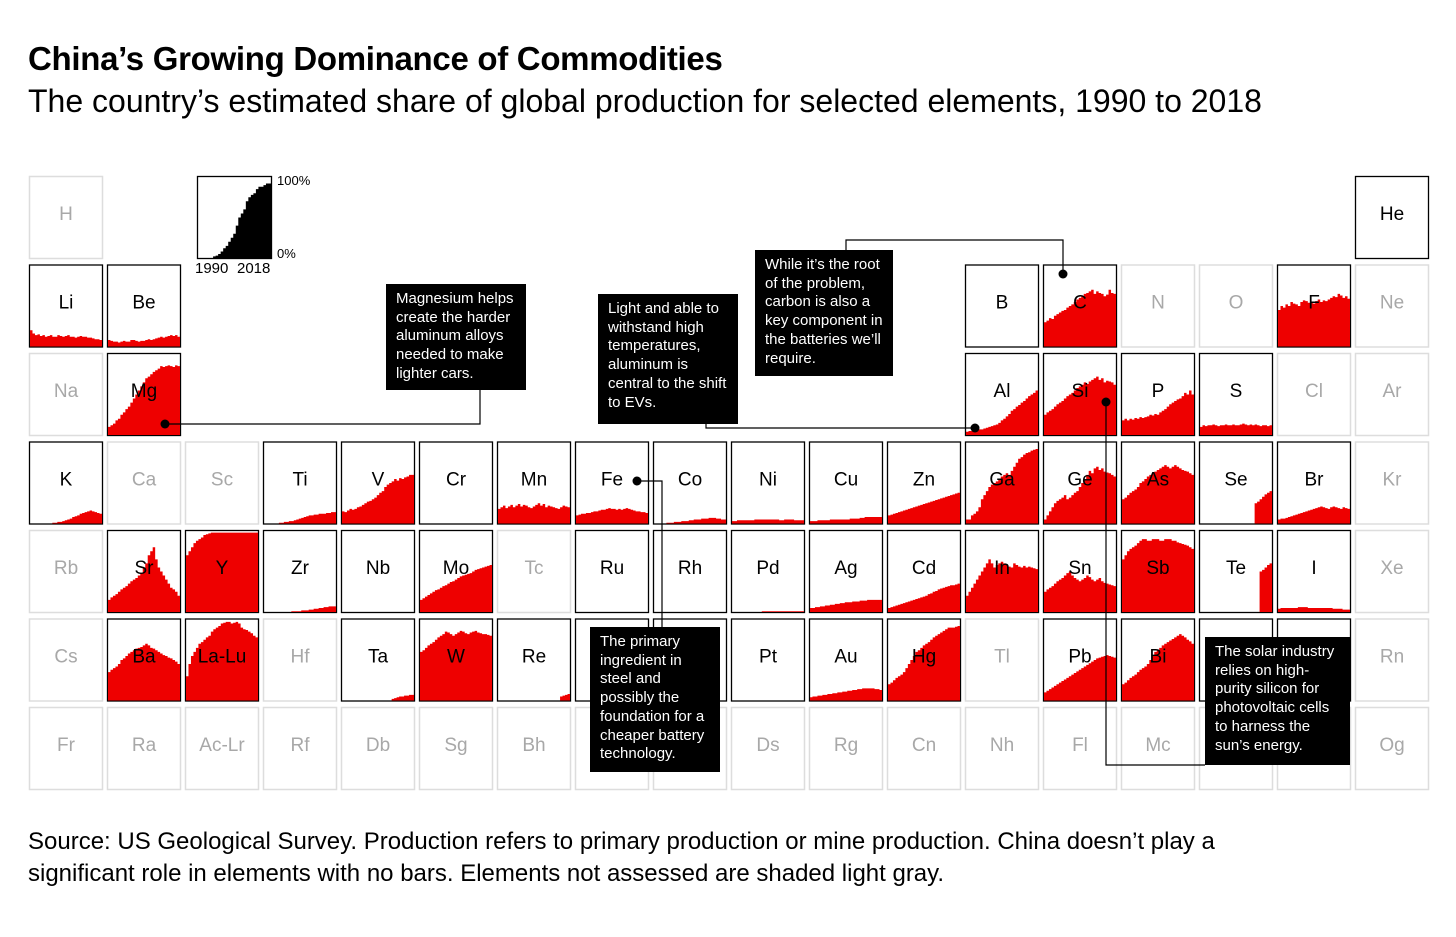  I want to click on share-area-te, so click(1236, 587).